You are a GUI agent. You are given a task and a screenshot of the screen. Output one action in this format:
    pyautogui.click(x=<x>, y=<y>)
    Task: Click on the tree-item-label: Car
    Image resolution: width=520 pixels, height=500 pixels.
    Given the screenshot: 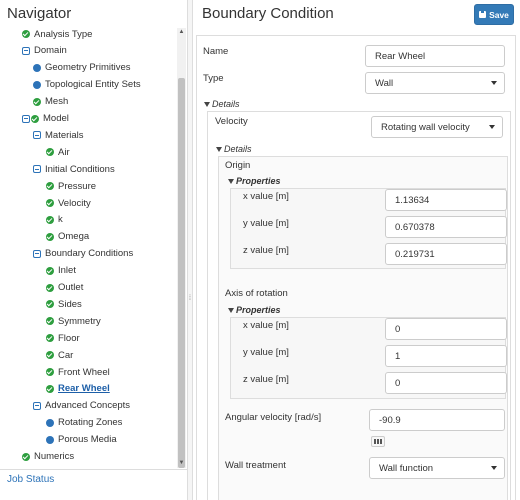 What is the action you would take?
    pyautogui.click(x=66, y=355)
    